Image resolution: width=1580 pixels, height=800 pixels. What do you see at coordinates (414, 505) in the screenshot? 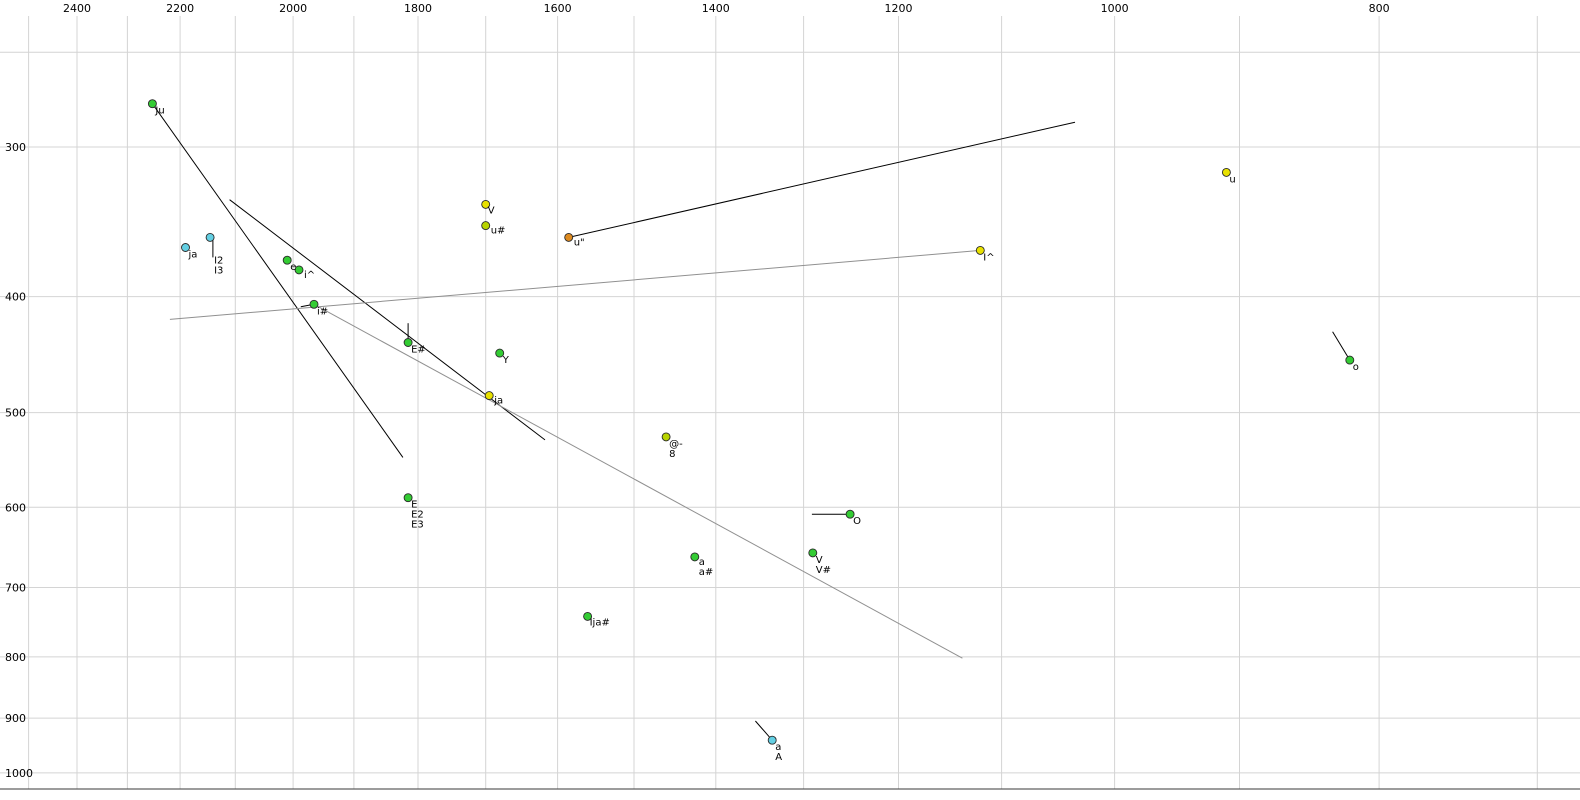
I see `point-label-e-e2-e3-0: E` at bounding box center [414, 505].